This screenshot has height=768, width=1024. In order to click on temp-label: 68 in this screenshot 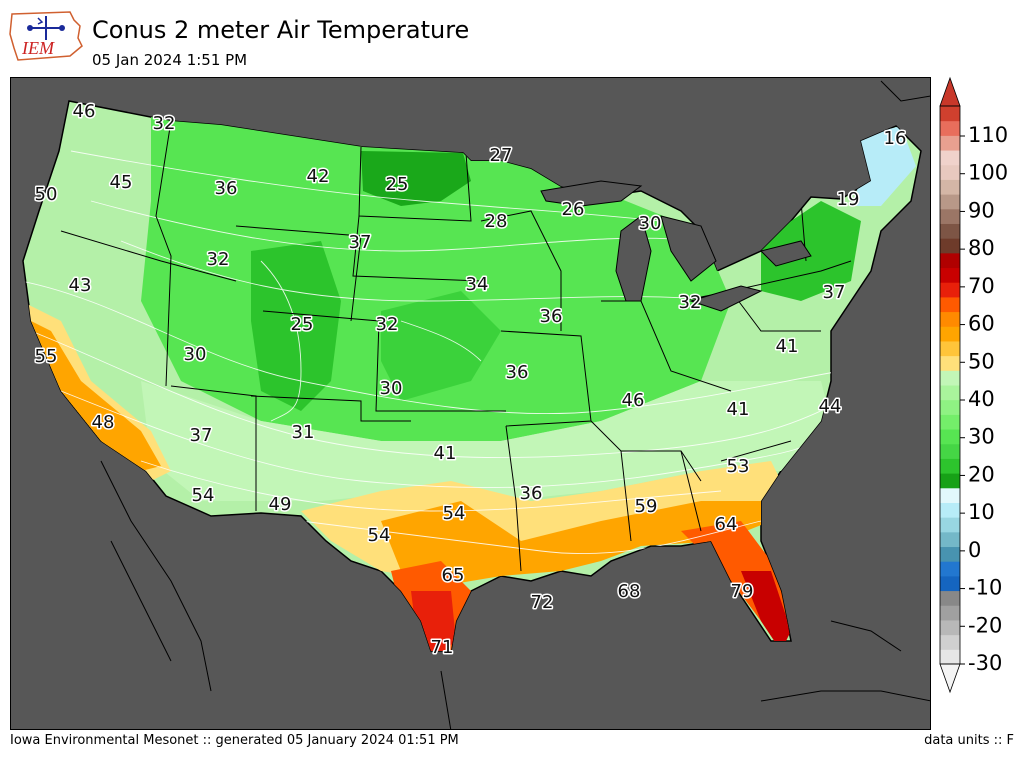, I will do `click(629, 591)`.